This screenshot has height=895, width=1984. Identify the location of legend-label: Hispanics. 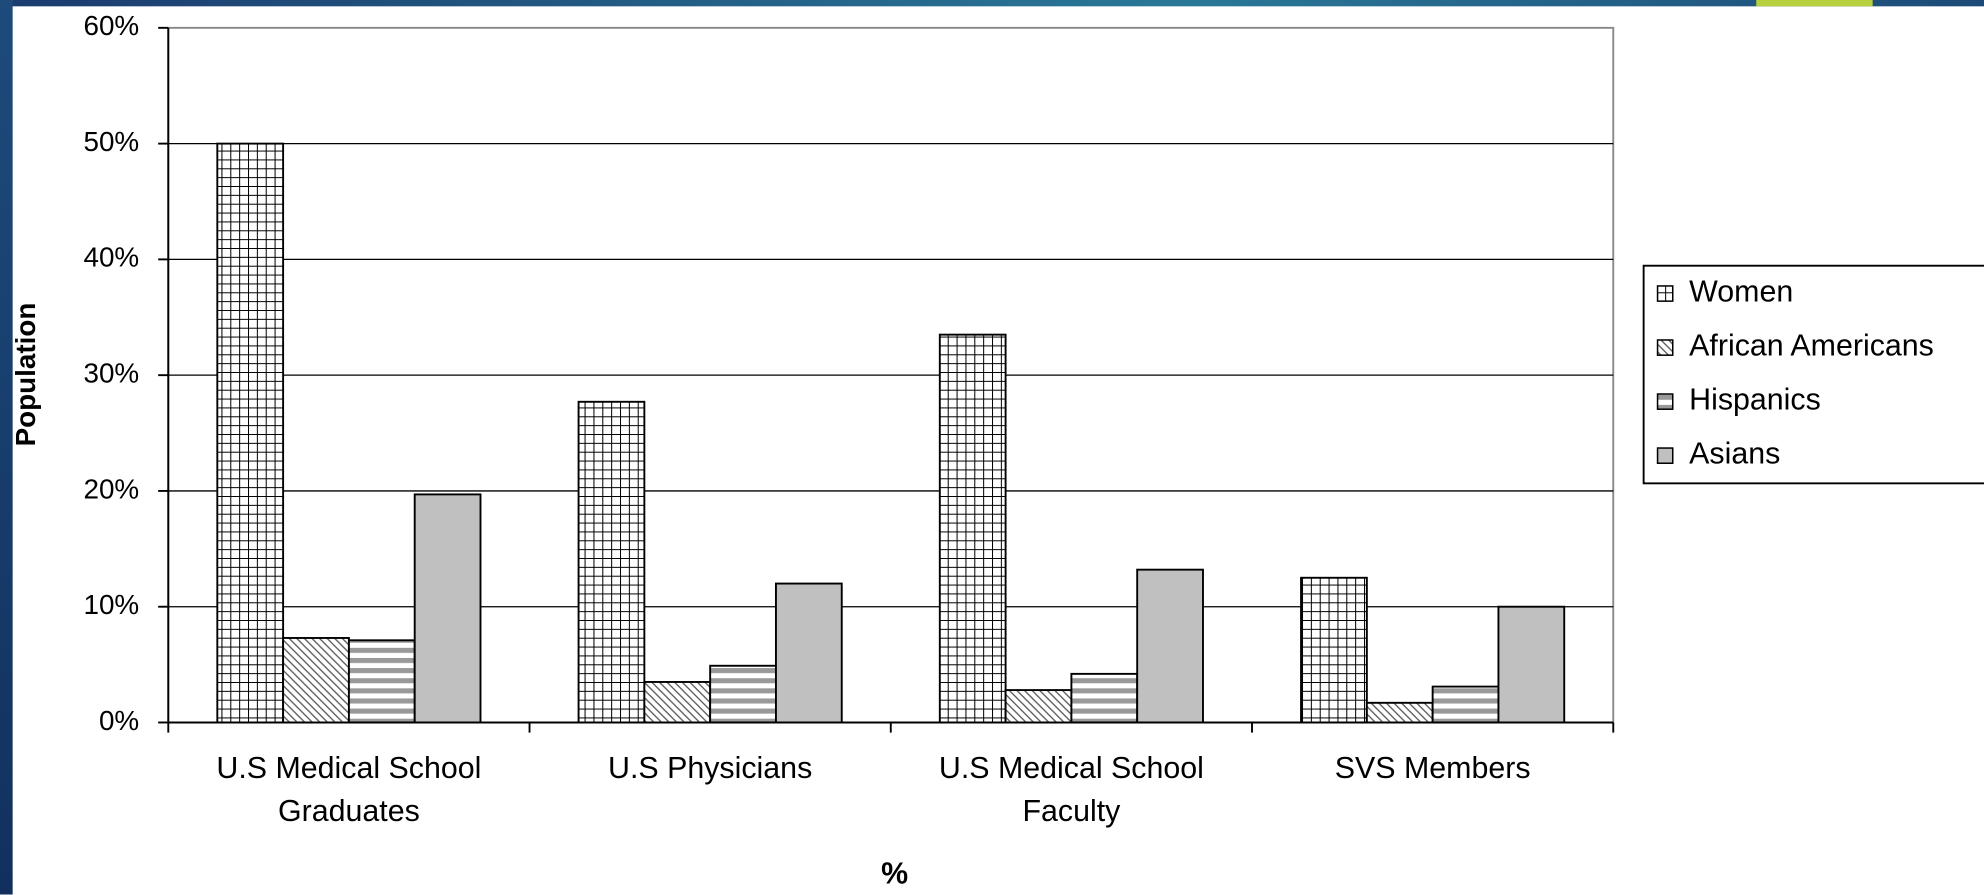
(1755, 400).